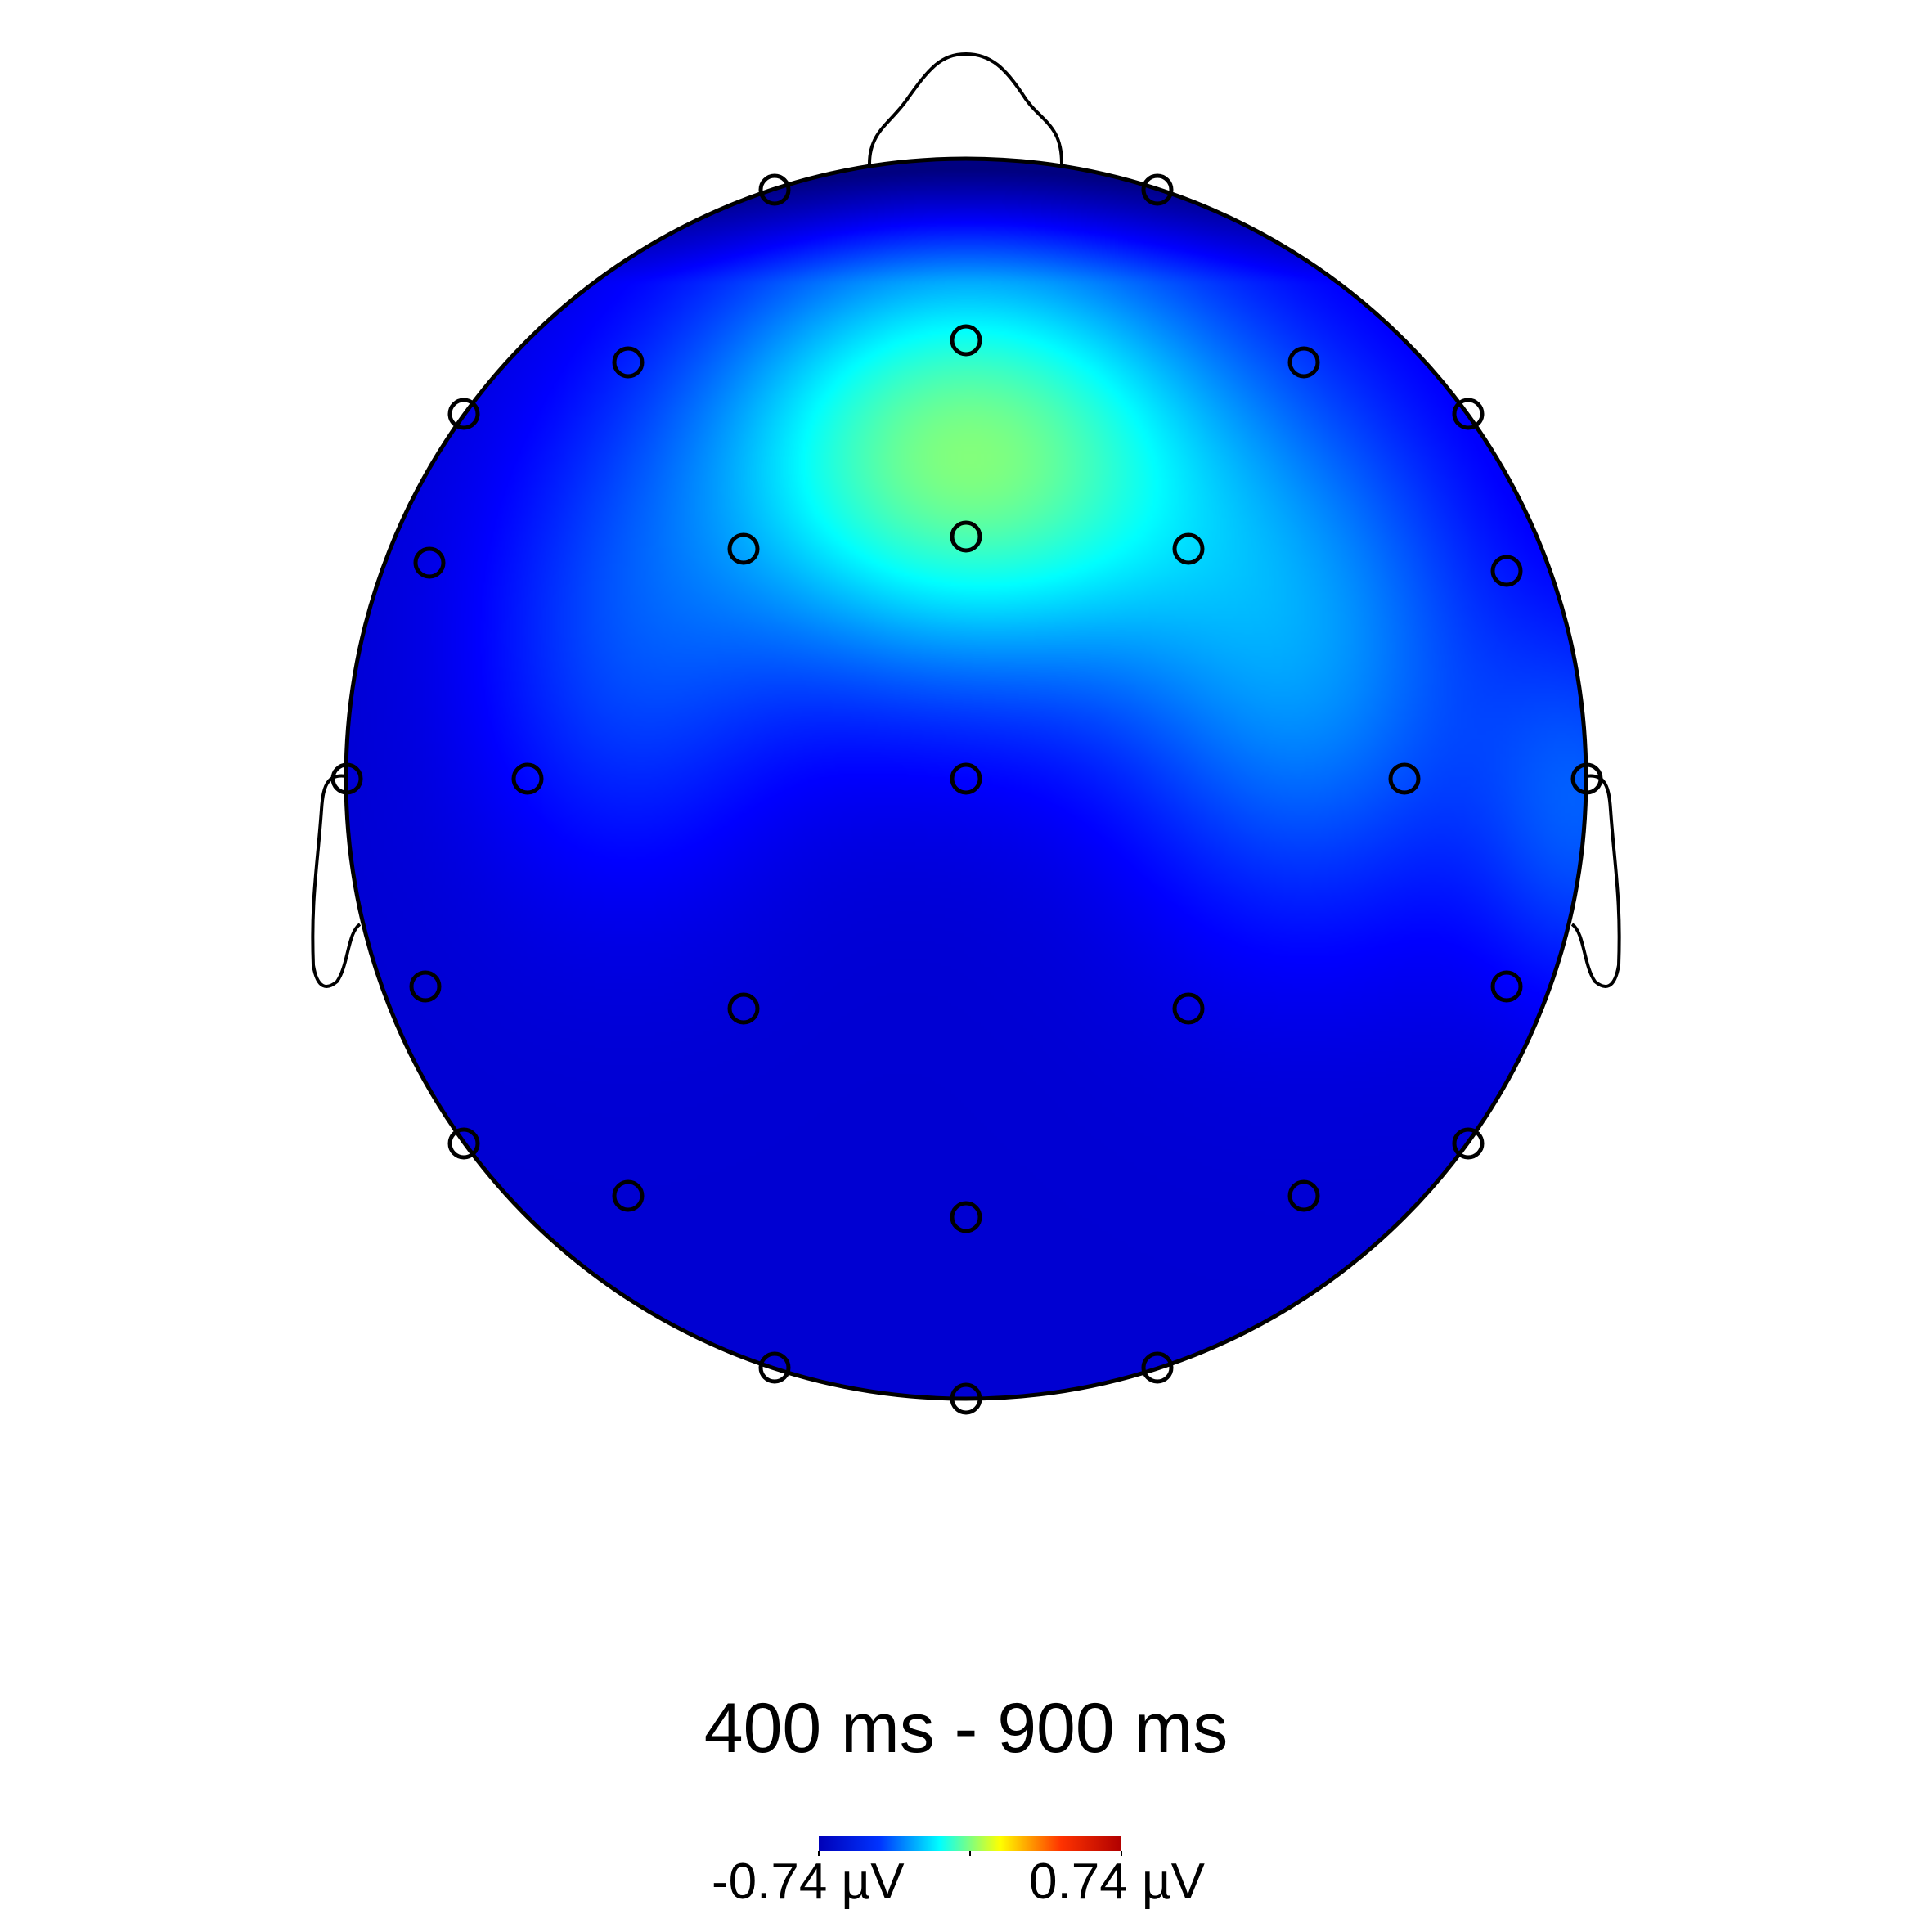 Image resolution: width=1932 pixels, height=1932 pixels. What do you see at coordinates (966, 1729) in the screenshot?
I see `time-window-title: 400 ms - 900 ms` at bounding box center [966, 1729].